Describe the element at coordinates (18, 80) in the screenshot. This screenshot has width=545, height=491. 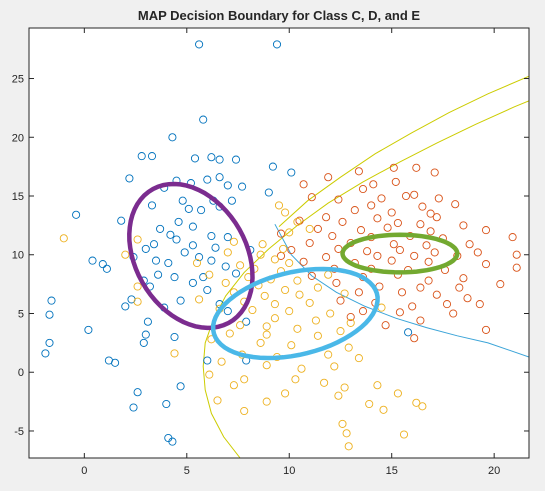
I see `y-tick-label: 25` at that location.